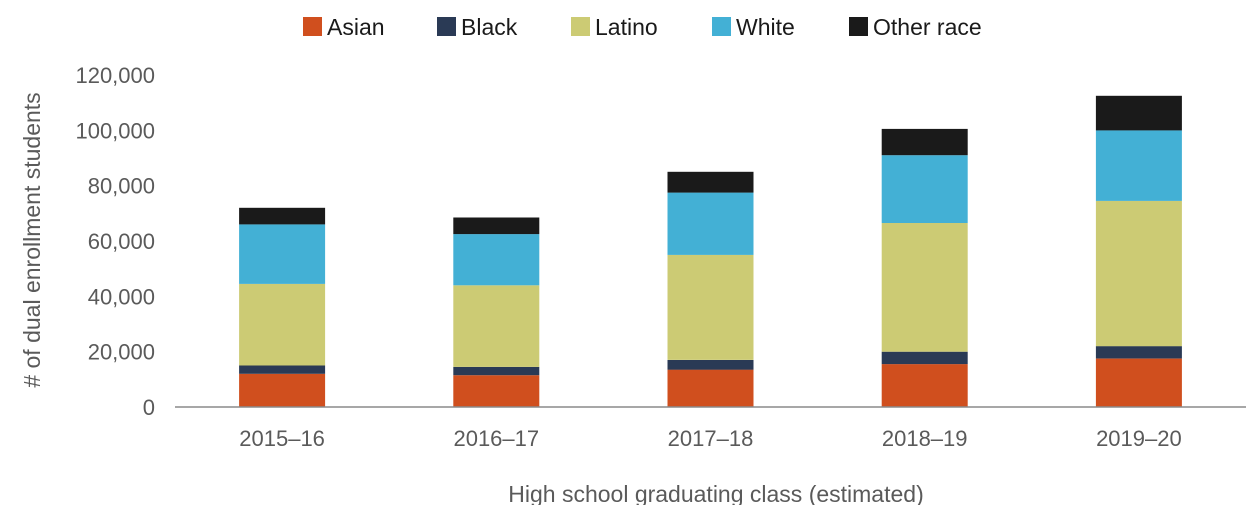 The height and width of the screenshot is (505, 1248). Describe the element at coordinates (626, 27) in the screenshot. I see `legend-label: Latino` at that location.